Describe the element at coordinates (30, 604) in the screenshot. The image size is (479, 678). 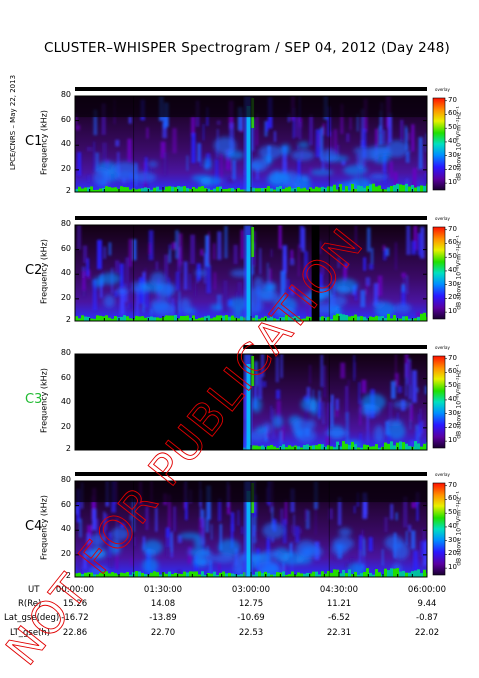
I see `axis-row-label: R(Re)` at that location.